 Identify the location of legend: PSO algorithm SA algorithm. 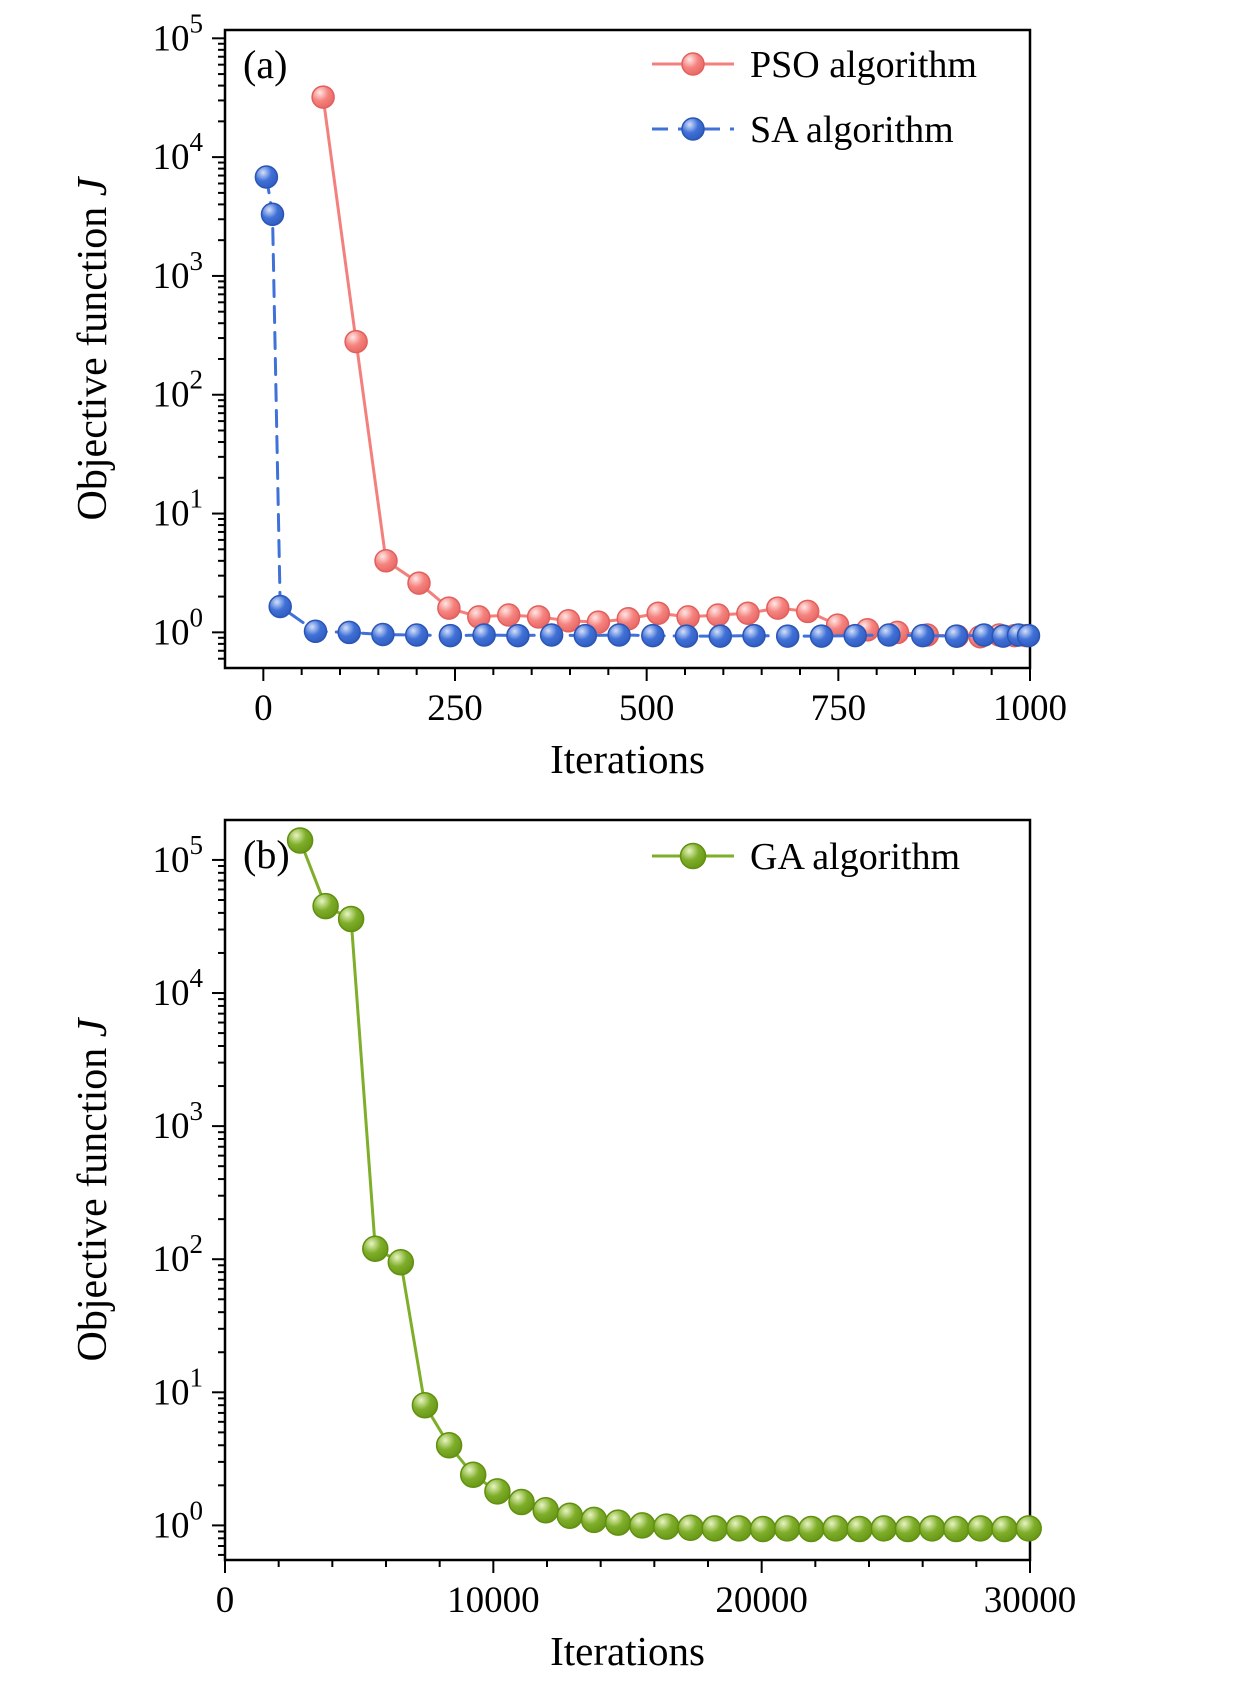
(814, 97).